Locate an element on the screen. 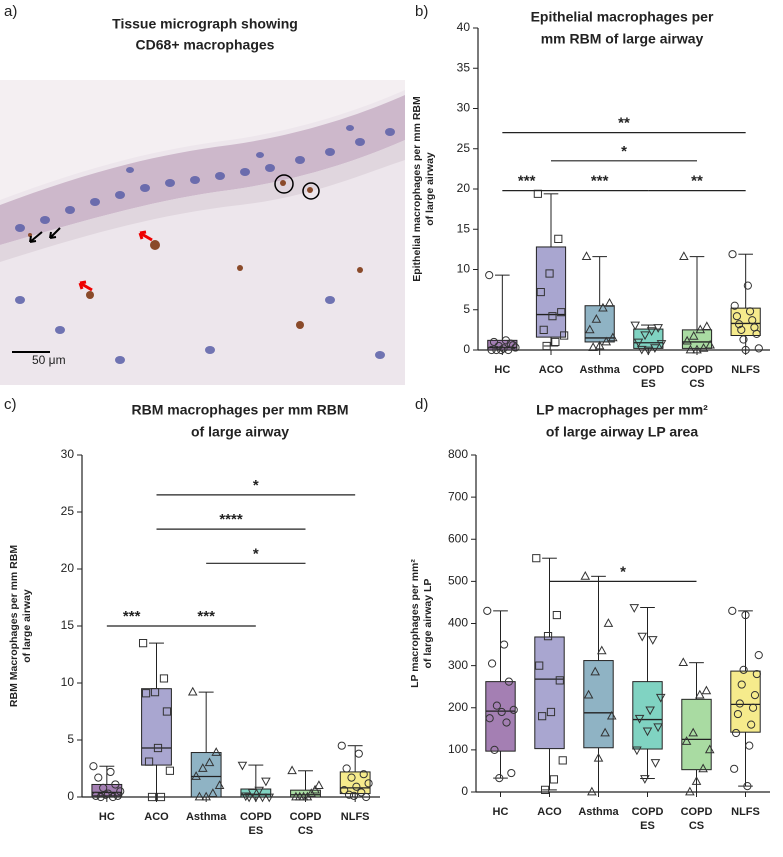 The image size is (783, 857). y-tick-label: 500 is located at coordinates (458, 581).